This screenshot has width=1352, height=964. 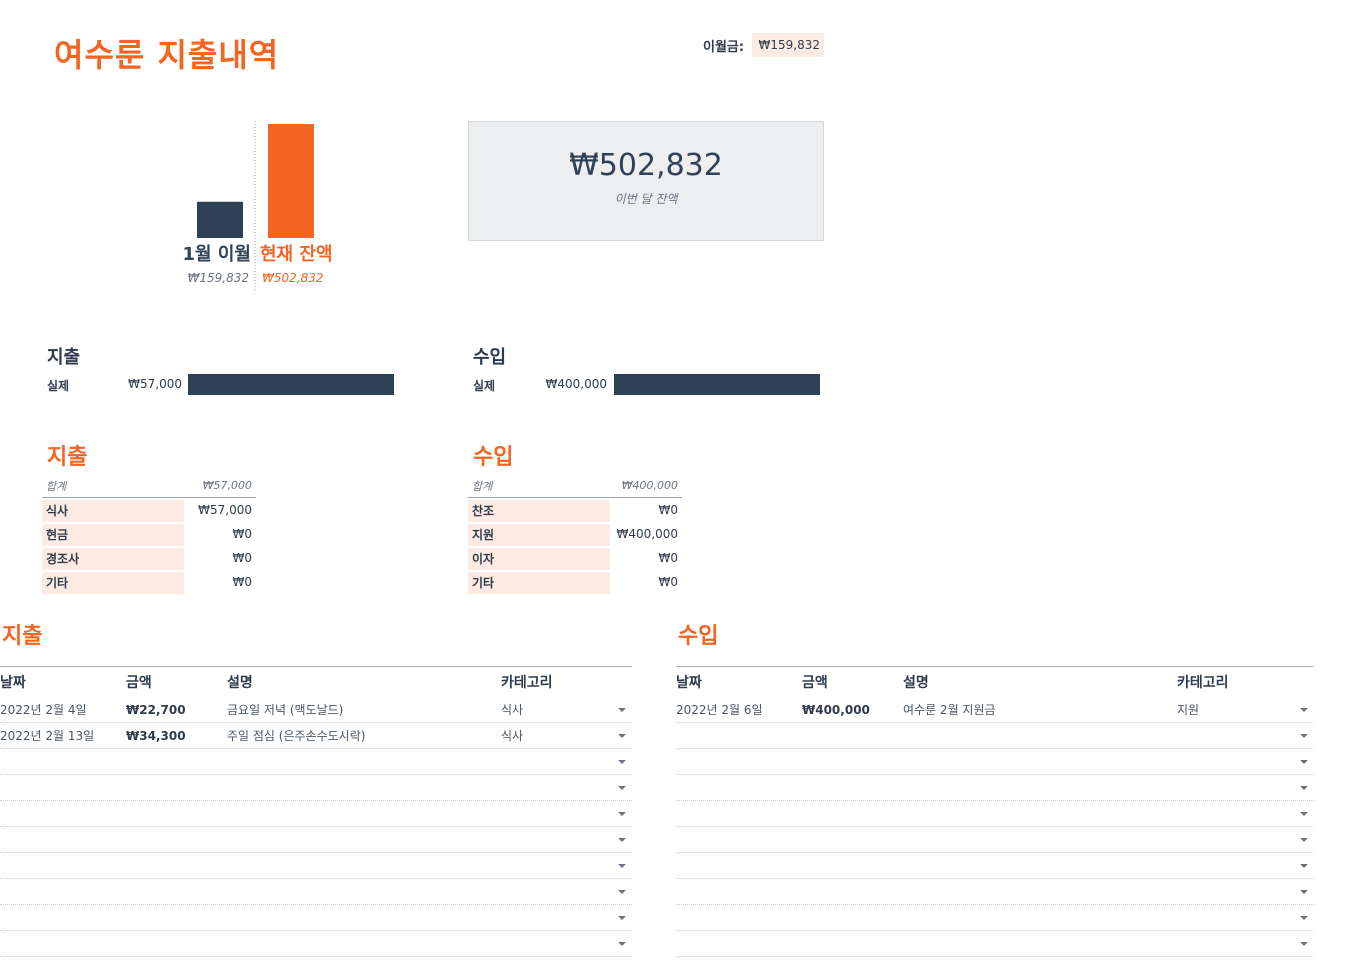 I want to click on expense-category-row: 식사 ₩57,000, so click(x=149, y=510).